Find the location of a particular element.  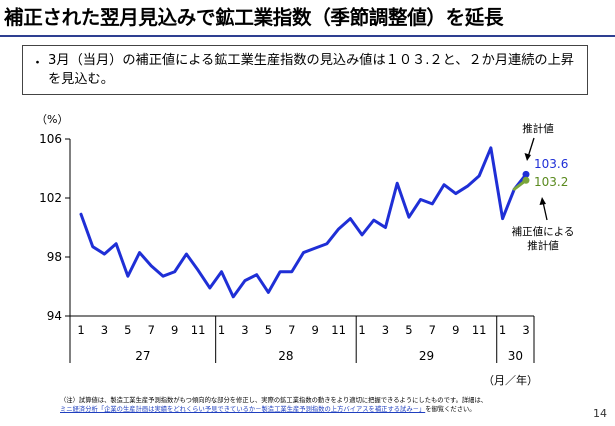

page-number: 14 is located at coordinates (600, 413).